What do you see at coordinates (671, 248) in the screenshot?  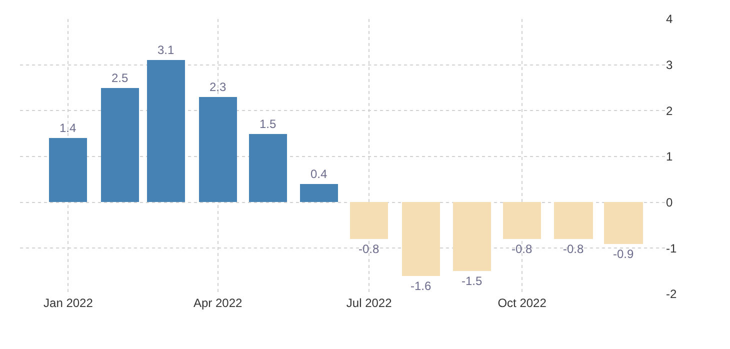 I see `y-tick-label: -1` at bounding box center [671, 248].